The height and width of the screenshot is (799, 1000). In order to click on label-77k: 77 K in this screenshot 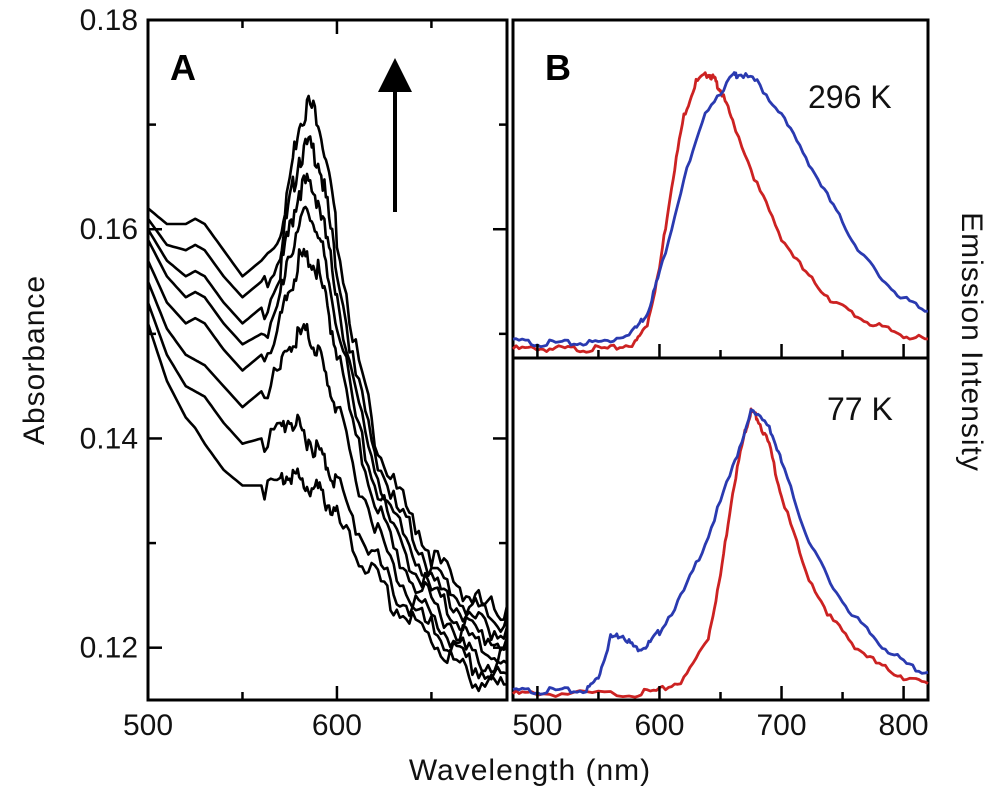, I will do `click(860, 409)`.